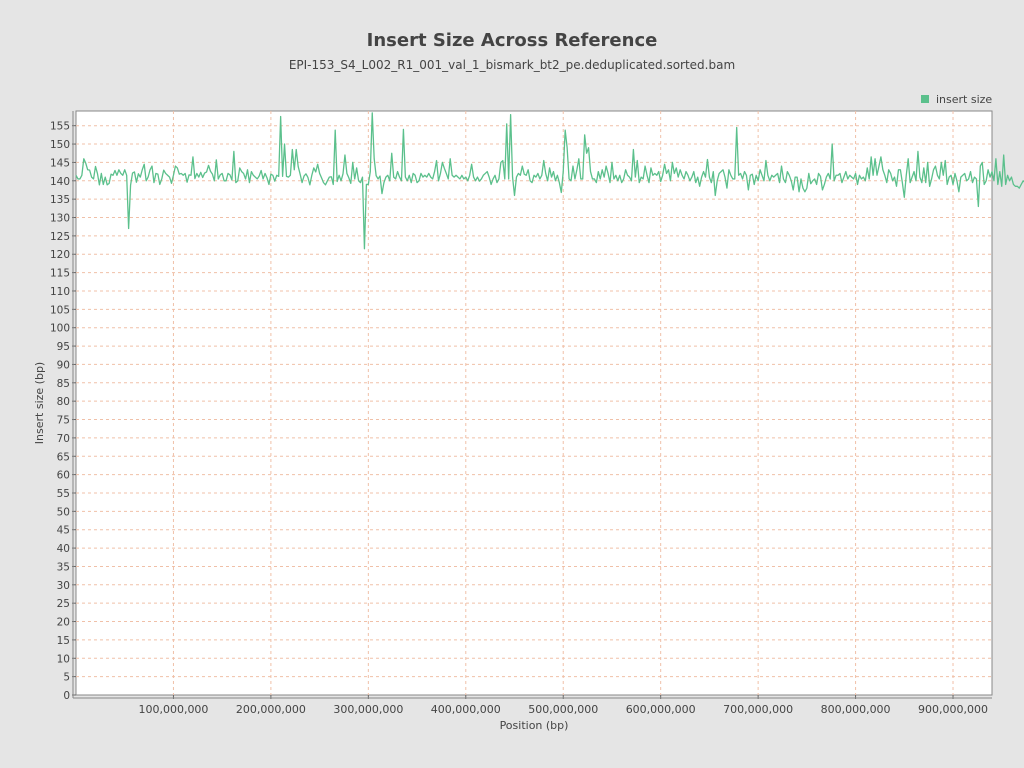 This screenshot has height=768, width=1024. I want to click on x-tick-label: 900,000,000, so click(953, 709).